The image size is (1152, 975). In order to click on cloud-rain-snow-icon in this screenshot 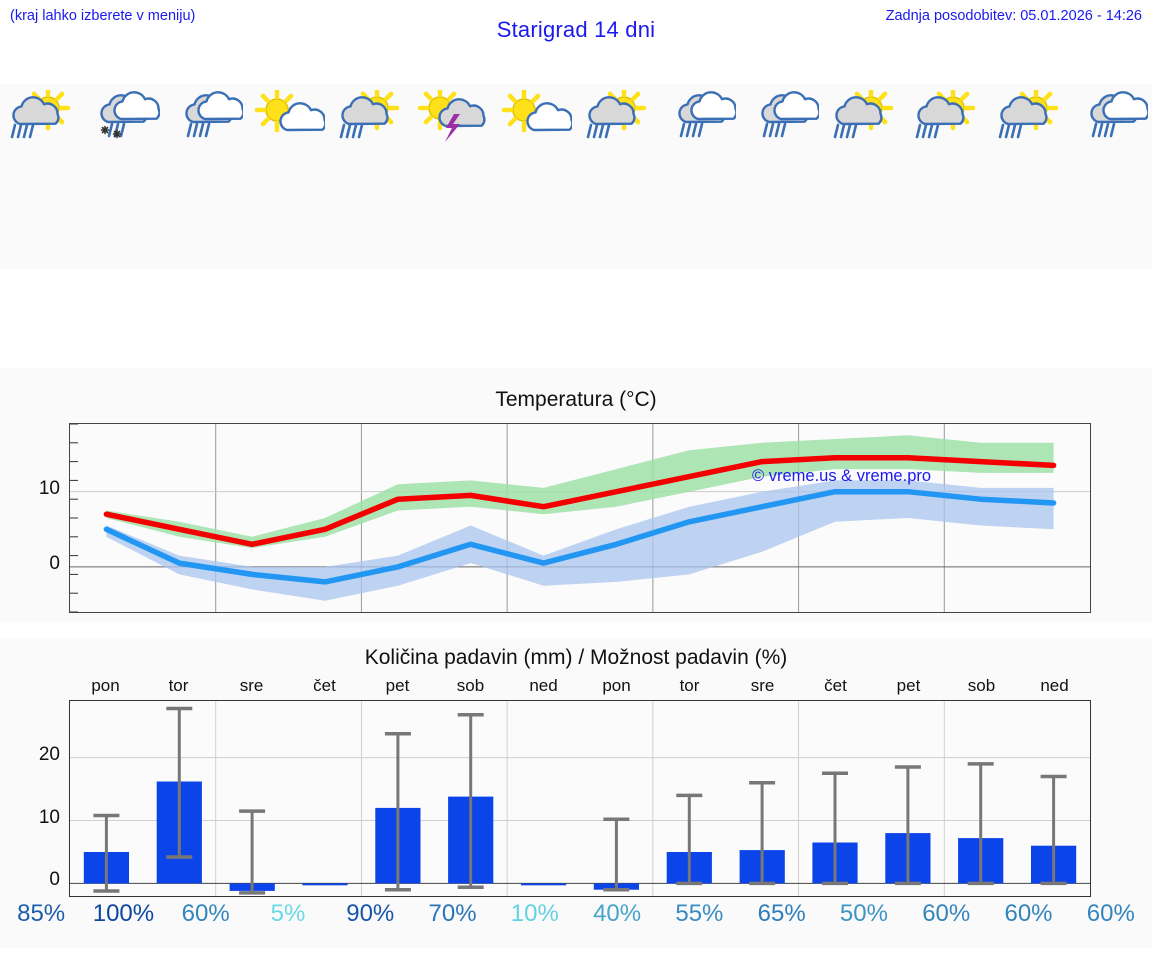, I will do `click(123, 119)`.